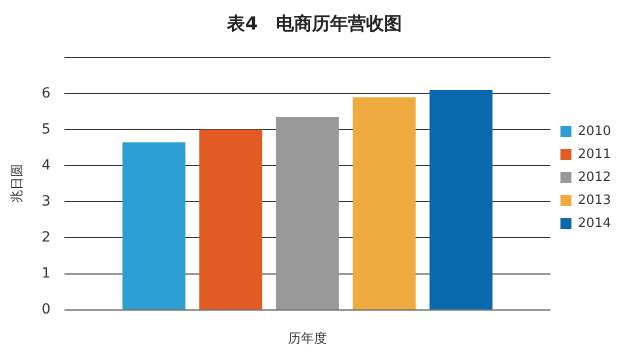 This screenshot has height=357, width=625. I want to click on y-axis-title: 兆日圆, so click(18, 184).